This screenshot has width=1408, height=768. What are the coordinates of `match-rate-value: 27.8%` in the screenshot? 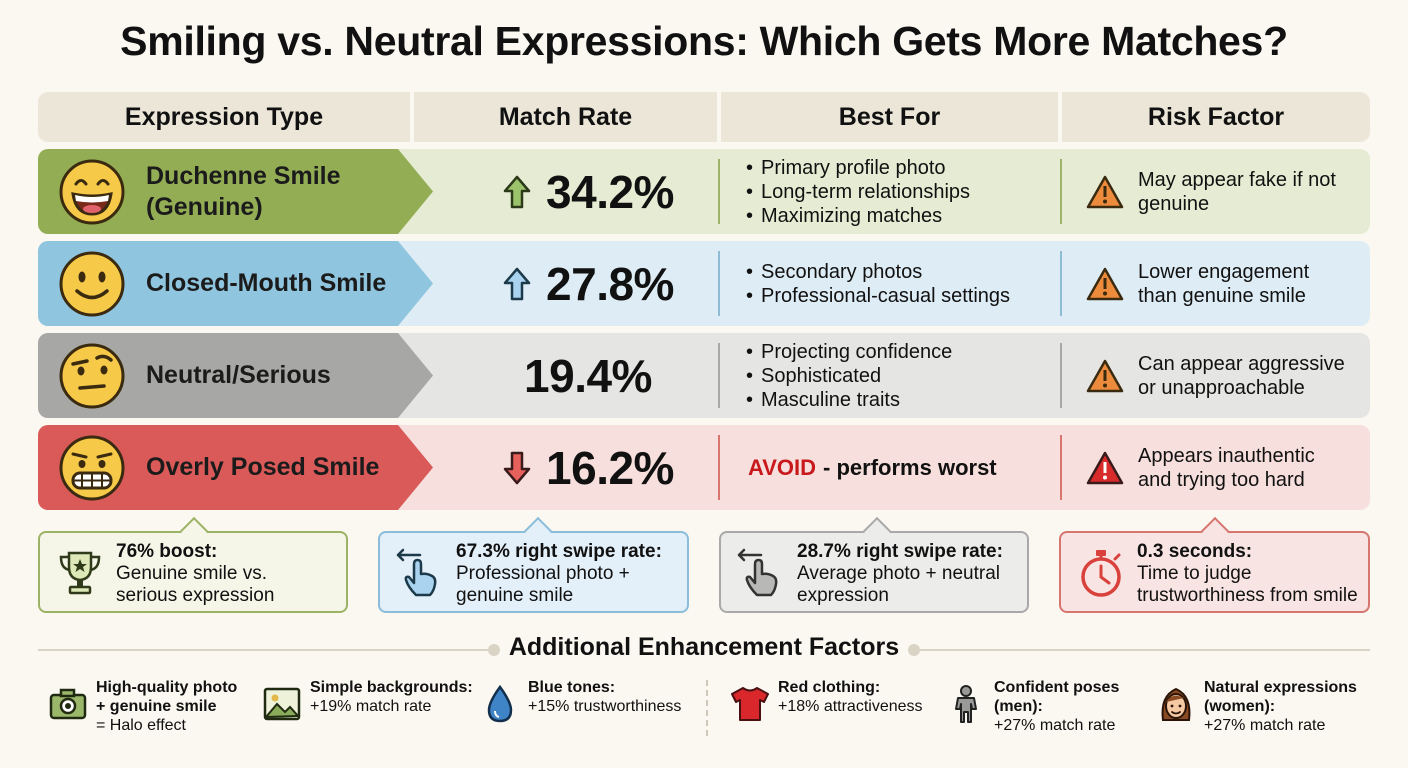 It's located at (610, 283).